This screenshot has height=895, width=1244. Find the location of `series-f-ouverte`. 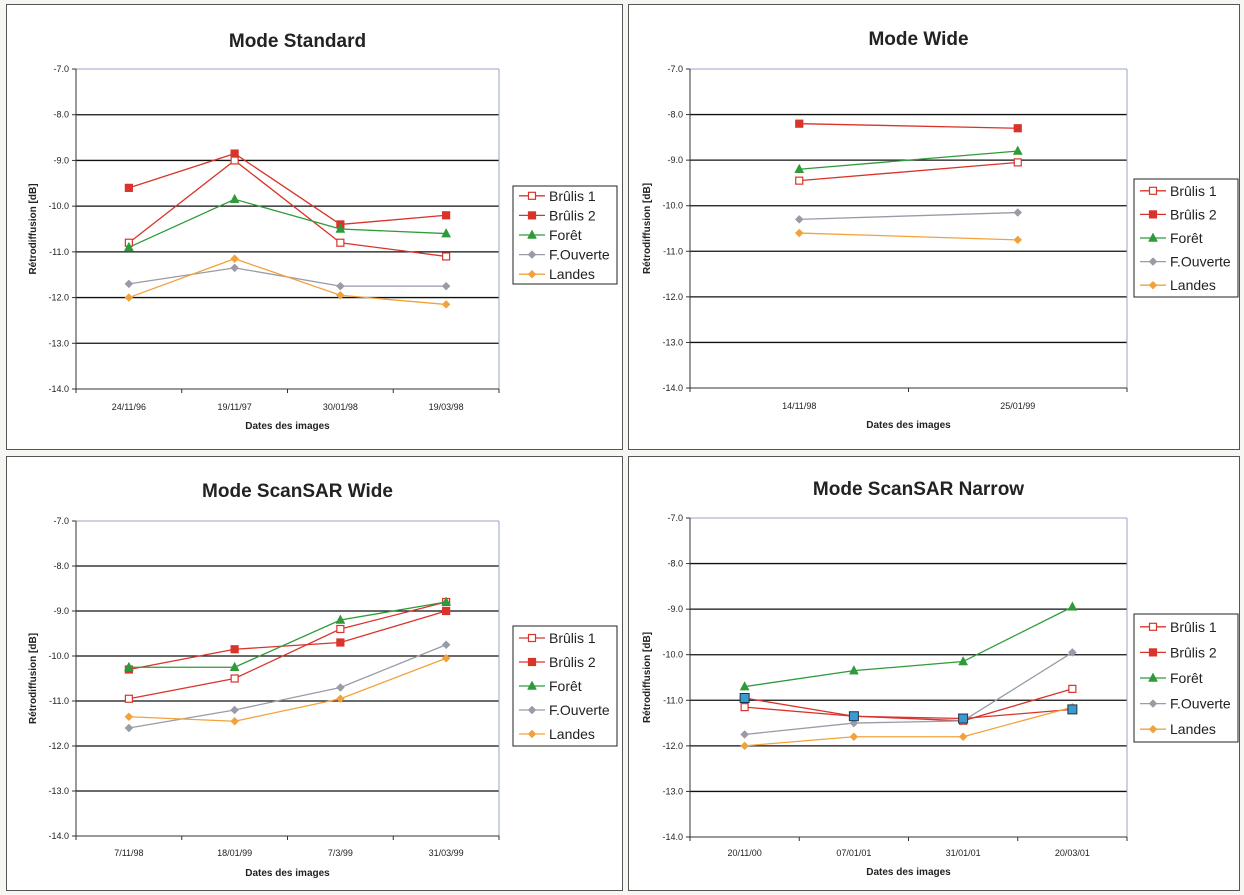

series-f-ouverte is located at coordinates (908, 216).